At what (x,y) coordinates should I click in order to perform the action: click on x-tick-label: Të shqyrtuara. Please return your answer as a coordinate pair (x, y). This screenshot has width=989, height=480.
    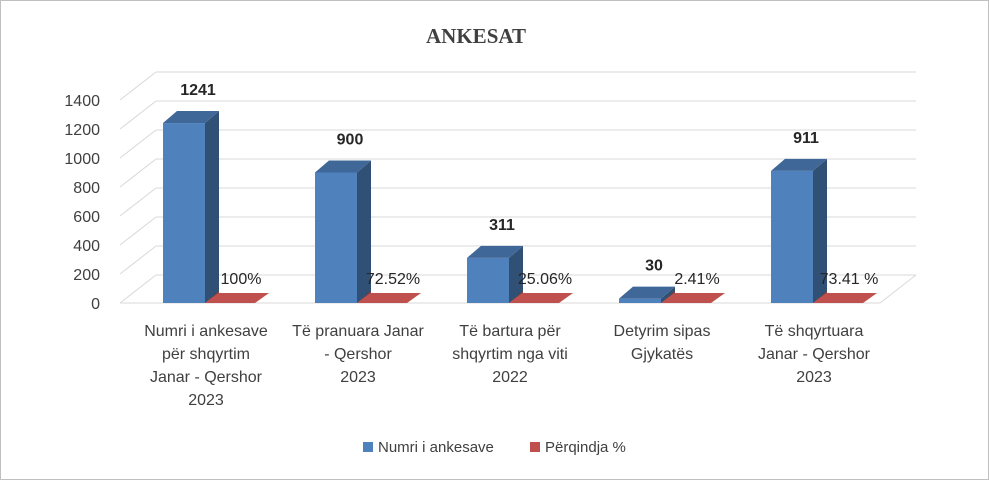
    Looking at the image, I should click on (814, 331).